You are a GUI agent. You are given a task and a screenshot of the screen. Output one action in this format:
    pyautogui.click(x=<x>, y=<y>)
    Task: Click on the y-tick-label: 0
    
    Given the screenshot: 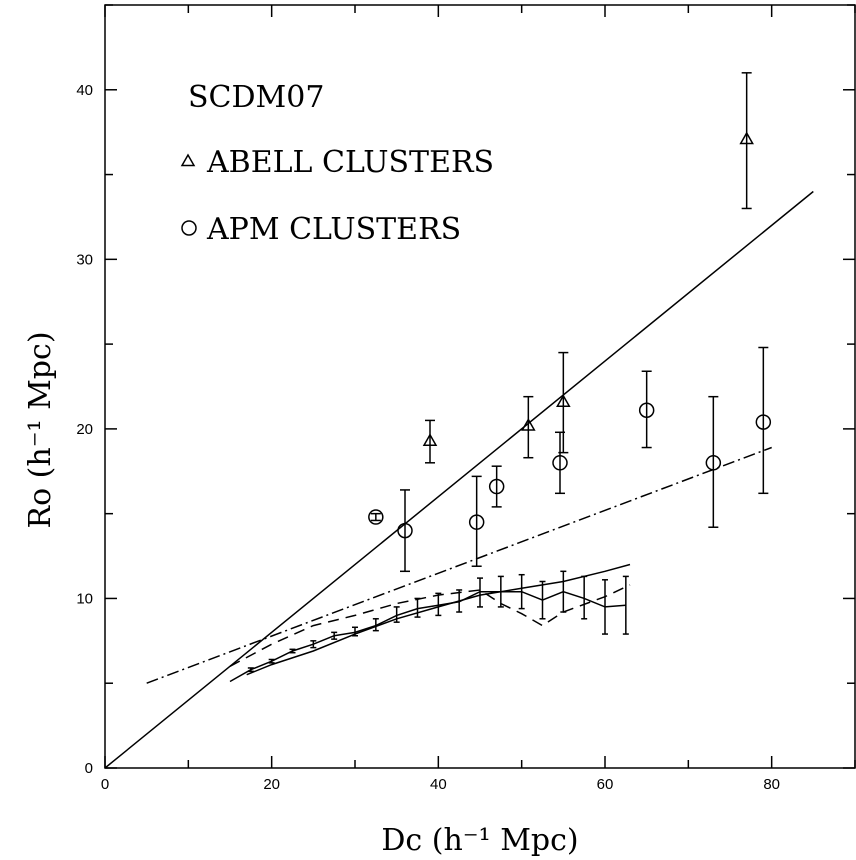 What is the action you would take?
    pyautogui.click(x=89, y=768)
    